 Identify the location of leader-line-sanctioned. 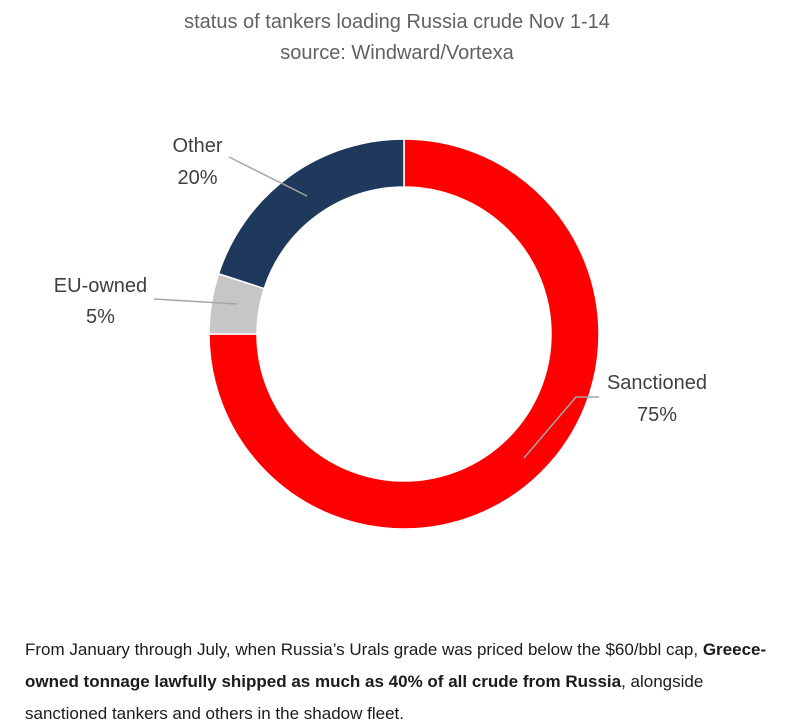
(561, 427).